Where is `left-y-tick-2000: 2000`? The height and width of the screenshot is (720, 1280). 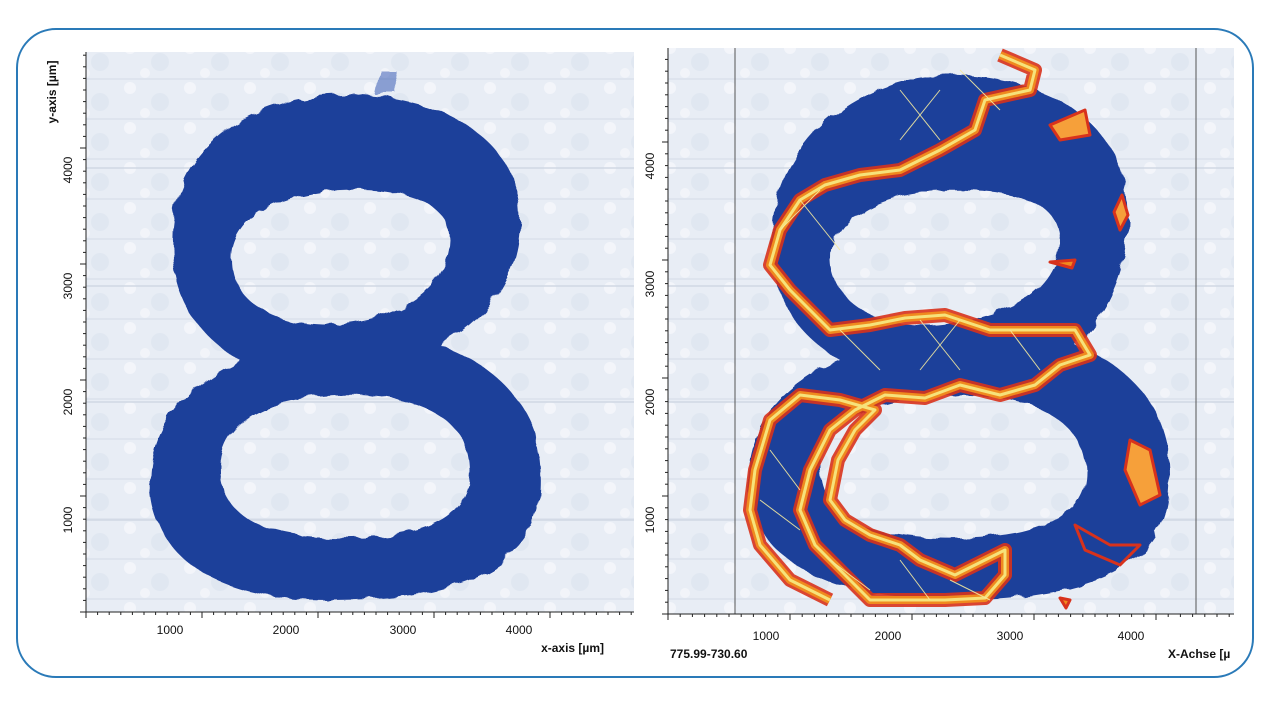 left-y-tick-2000: 2000 is located at coordinates (68, 401).